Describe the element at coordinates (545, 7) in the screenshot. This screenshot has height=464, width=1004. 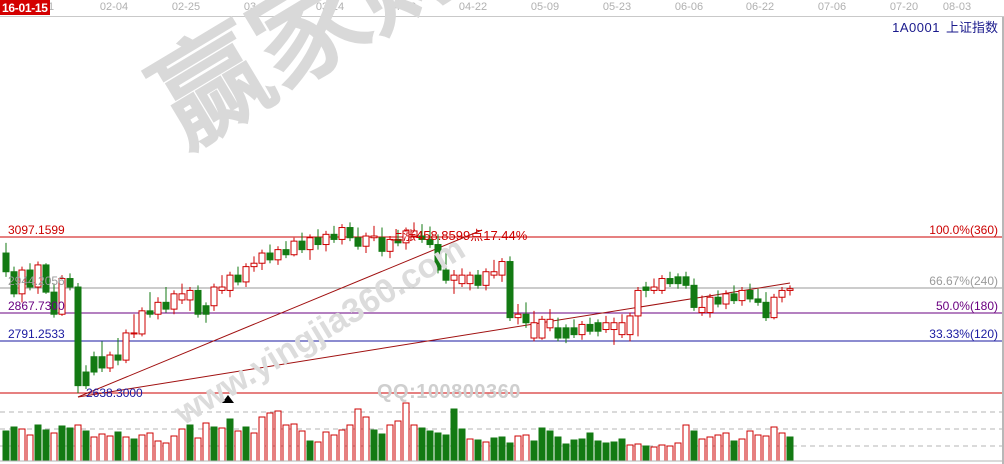
I see `date-tick: 05-09` at that location.